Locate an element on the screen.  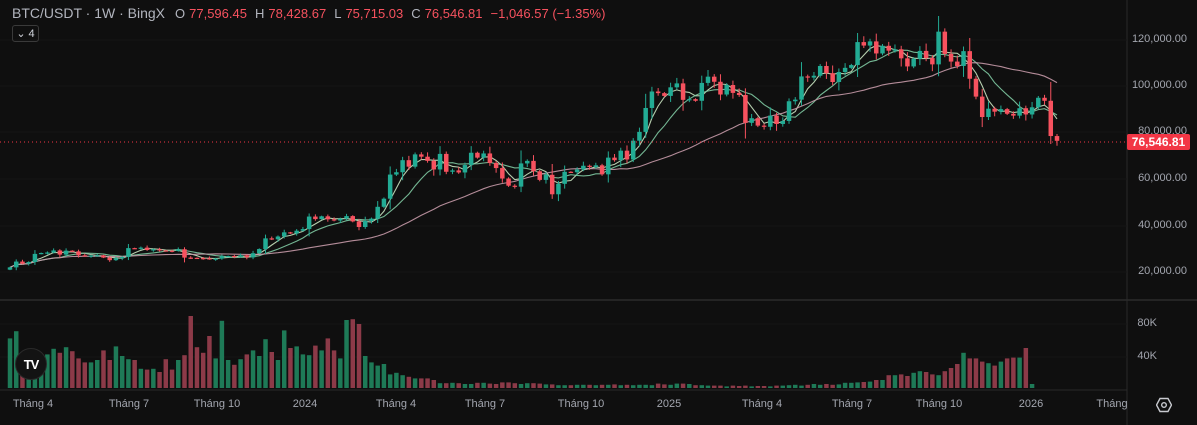
settings-gear-icon is located at coordinates (1164, 405).